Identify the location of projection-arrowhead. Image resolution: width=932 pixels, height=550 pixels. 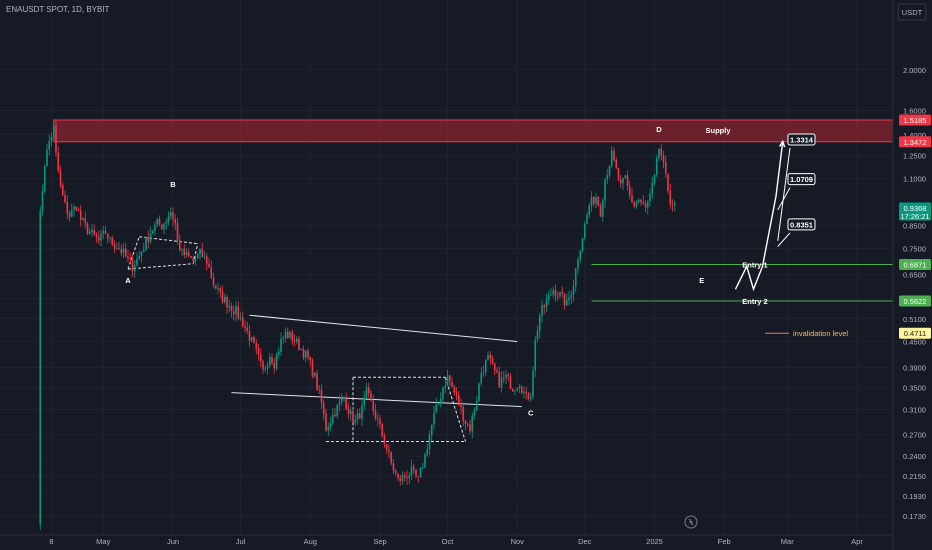
(782, 143).